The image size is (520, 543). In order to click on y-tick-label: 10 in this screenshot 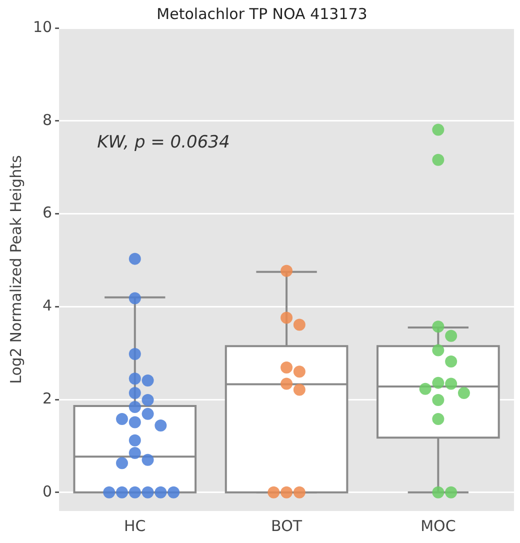, I will do `click(42, 27)`.